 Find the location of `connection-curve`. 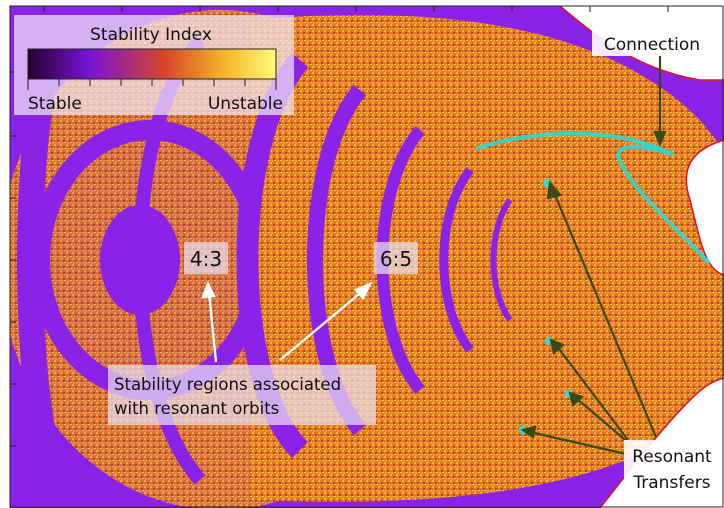

connection-curve is located at coordinates (593, 197).